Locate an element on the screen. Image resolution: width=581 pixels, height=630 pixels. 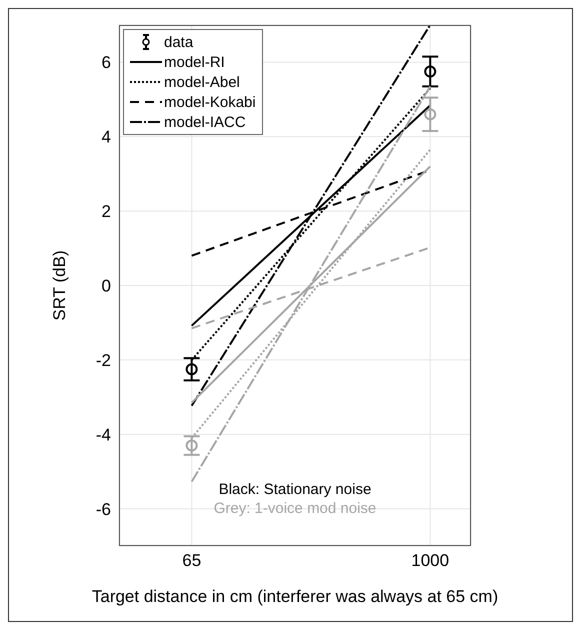
y-tick-label: 2 is located at coordinates (106, 212).